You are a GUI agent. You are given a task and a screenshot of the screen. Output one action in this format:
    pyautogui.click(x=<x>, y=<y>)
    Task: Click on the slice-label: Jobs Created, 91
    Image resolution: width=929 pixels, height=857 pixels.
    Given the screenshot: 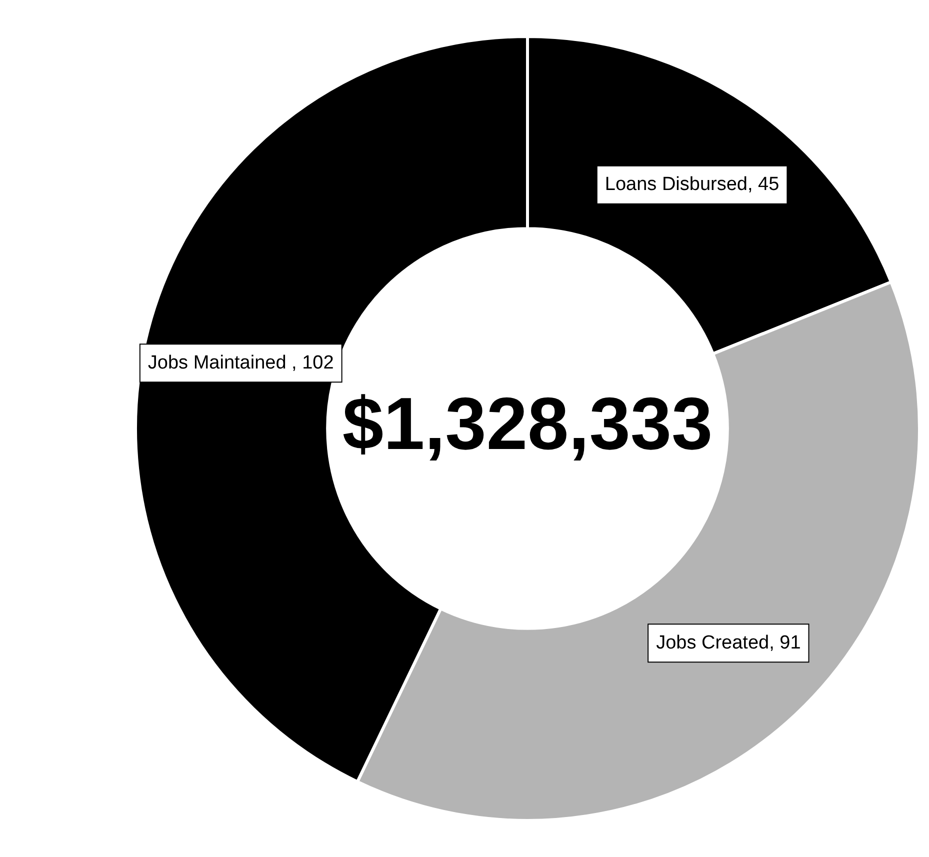 What is the action you would take?
    pyautogui.click(x=728, y=643)
    